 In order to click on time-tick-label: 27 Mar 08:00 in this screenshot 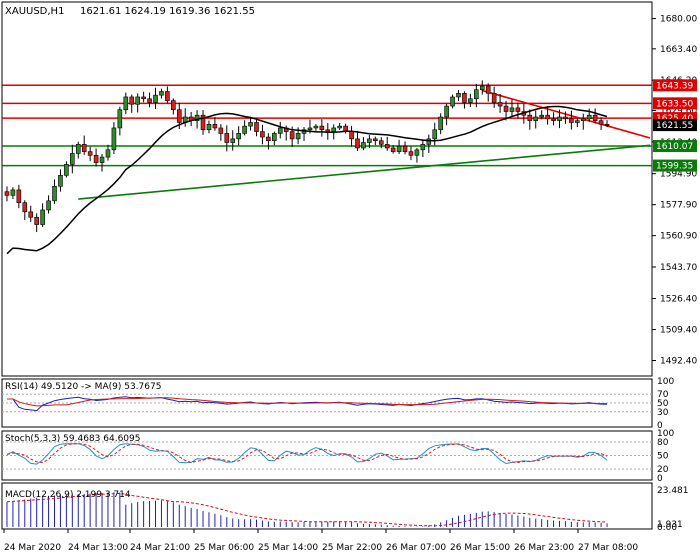, I will do `click(608, 548)`.